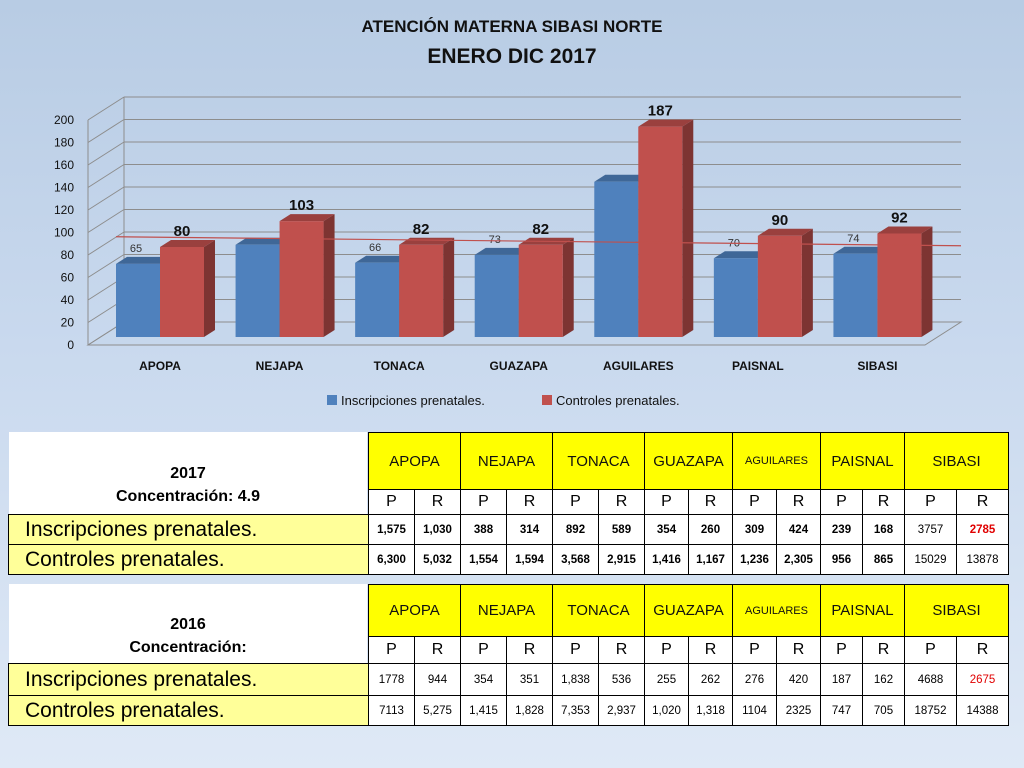  What do you see at coordinates (956, 610) in the screenshot?
I see `col-header: SIBASI` at bounding box center [956, 610].